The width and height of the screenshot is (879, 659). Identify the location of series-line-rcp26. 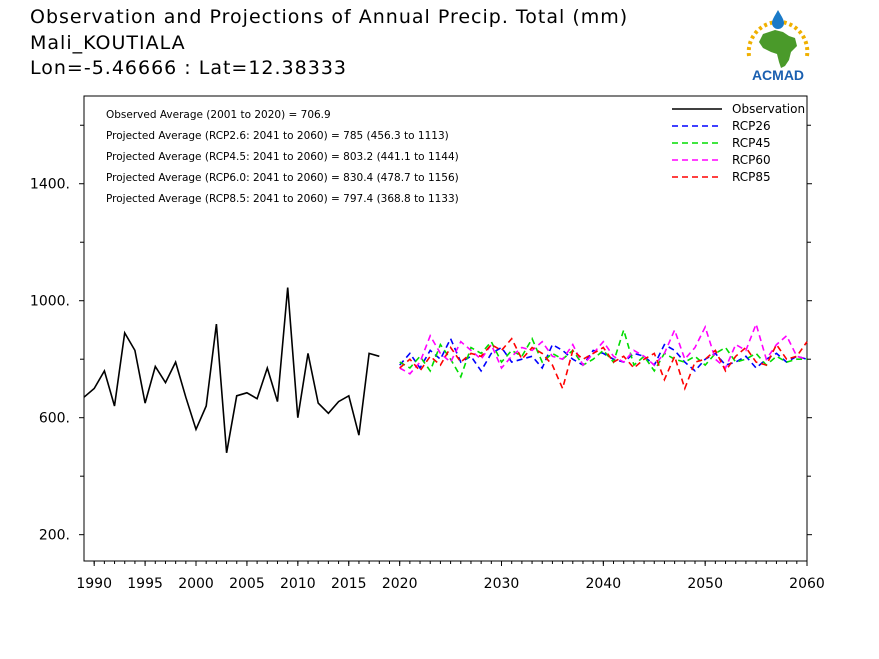
(603, 354).